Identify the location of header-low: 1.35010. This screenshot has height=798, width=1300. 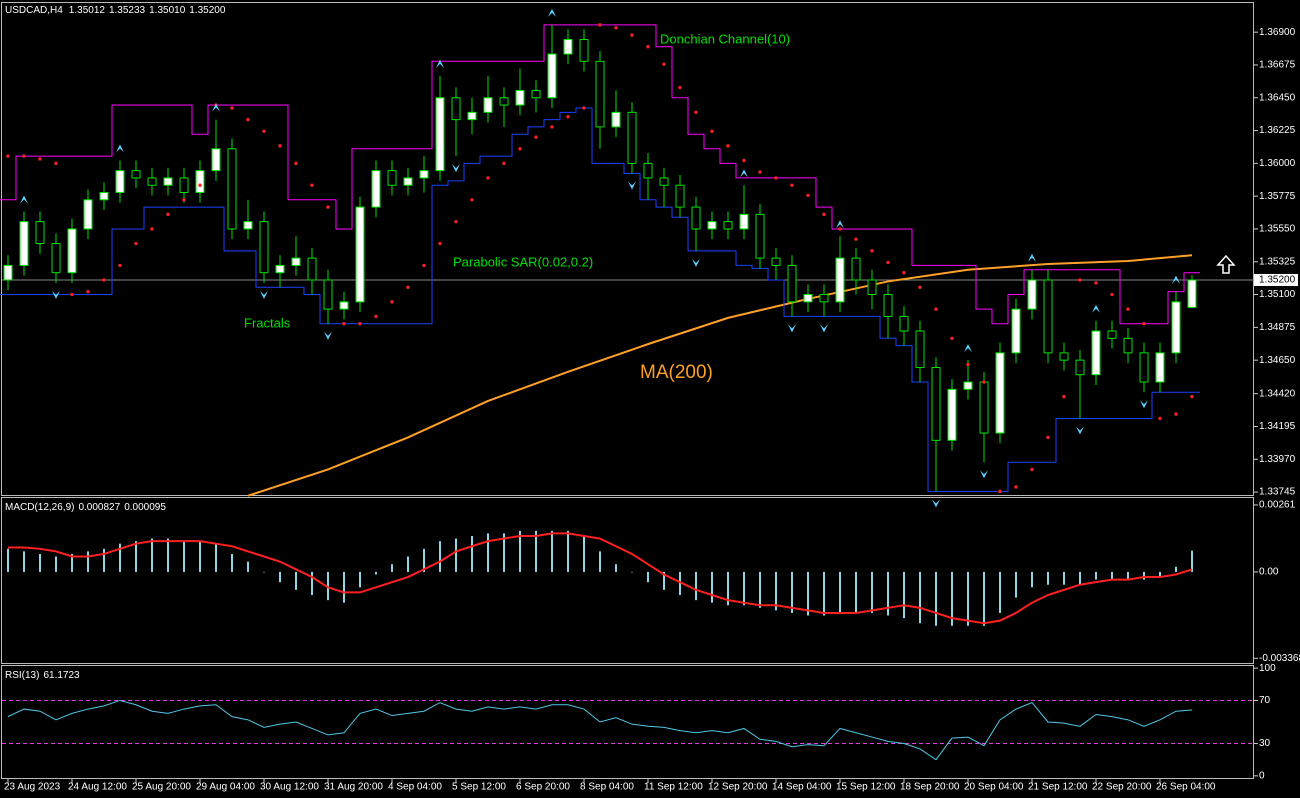
(167, 10).